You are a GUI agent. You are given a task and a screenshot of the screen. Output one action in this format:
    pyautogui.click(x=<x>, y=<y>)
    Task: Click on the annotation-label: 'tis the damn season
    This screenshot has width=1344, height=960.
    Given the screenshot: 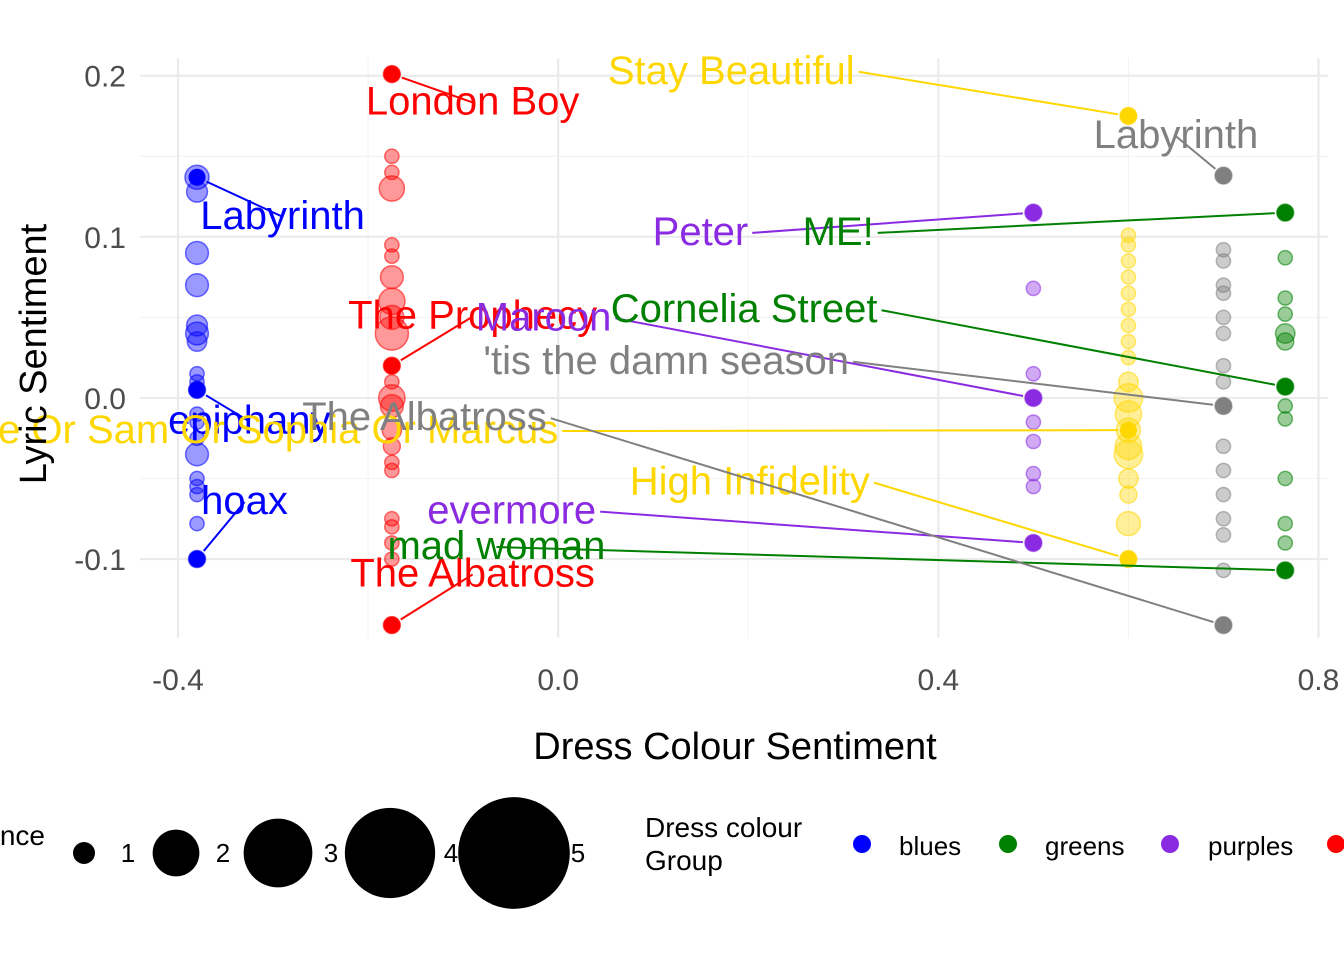 What is the action you would take?
    pyautogui.click(x=666, y=361)
    